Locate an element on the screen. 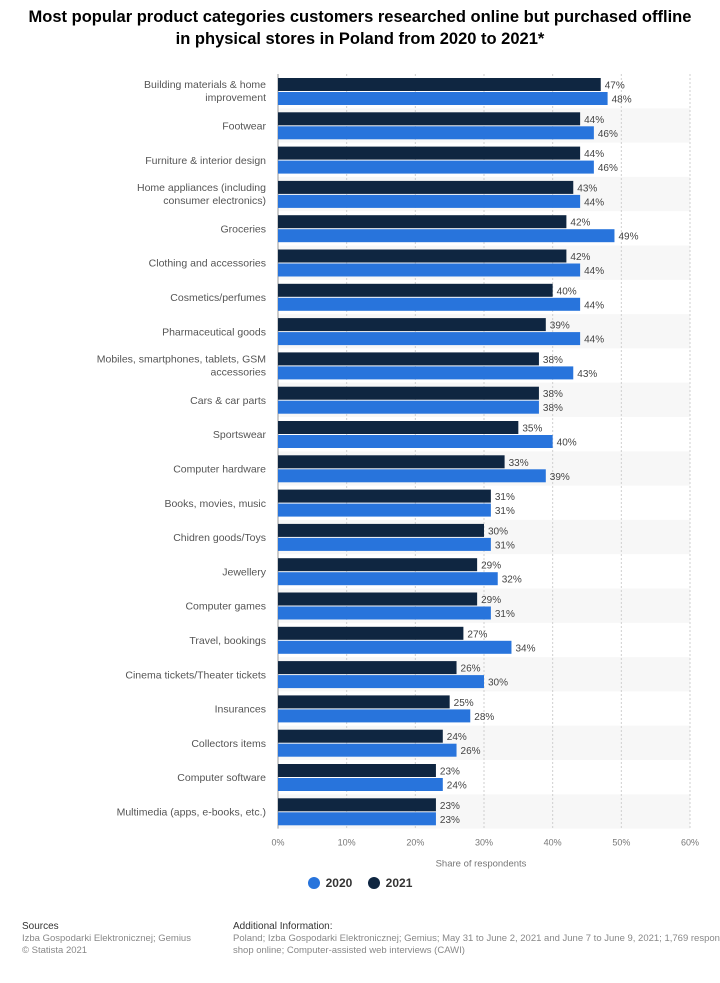  data-label-2021: 26% is located at coordinates (471, 669).